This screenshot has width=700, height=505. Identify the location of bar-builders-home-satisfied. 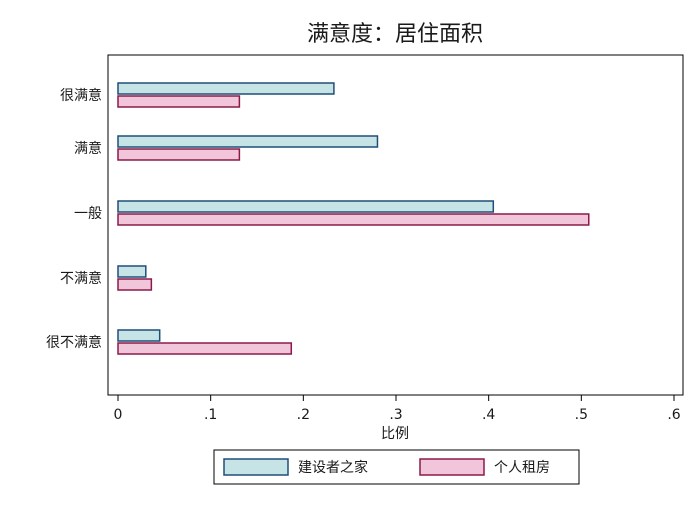
(248, 141).